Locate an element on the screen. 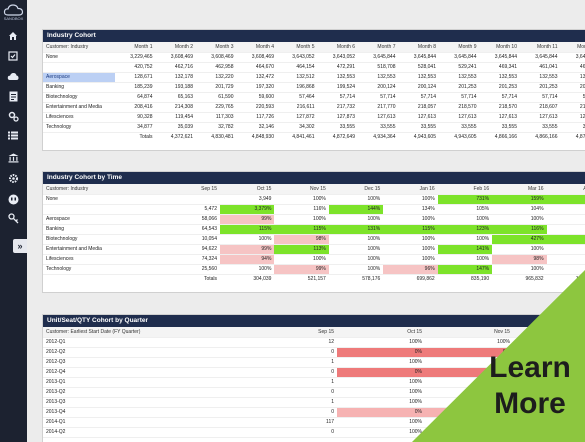 This screenshot has height=442, width=585. bot-icon is located at coordinates (13, 199).